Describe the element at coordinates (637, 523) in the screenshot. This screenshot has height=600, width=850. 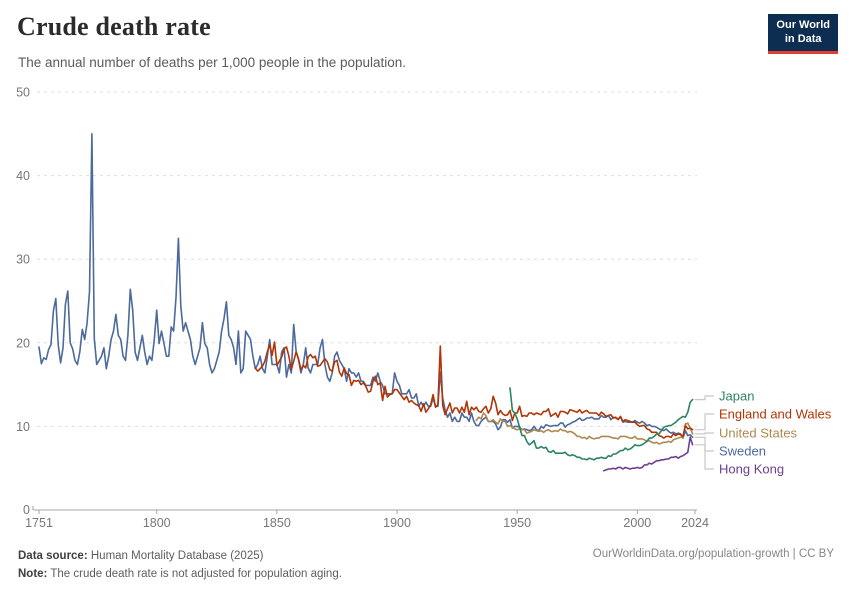
I see `x-tick-label: 2000` at that location.